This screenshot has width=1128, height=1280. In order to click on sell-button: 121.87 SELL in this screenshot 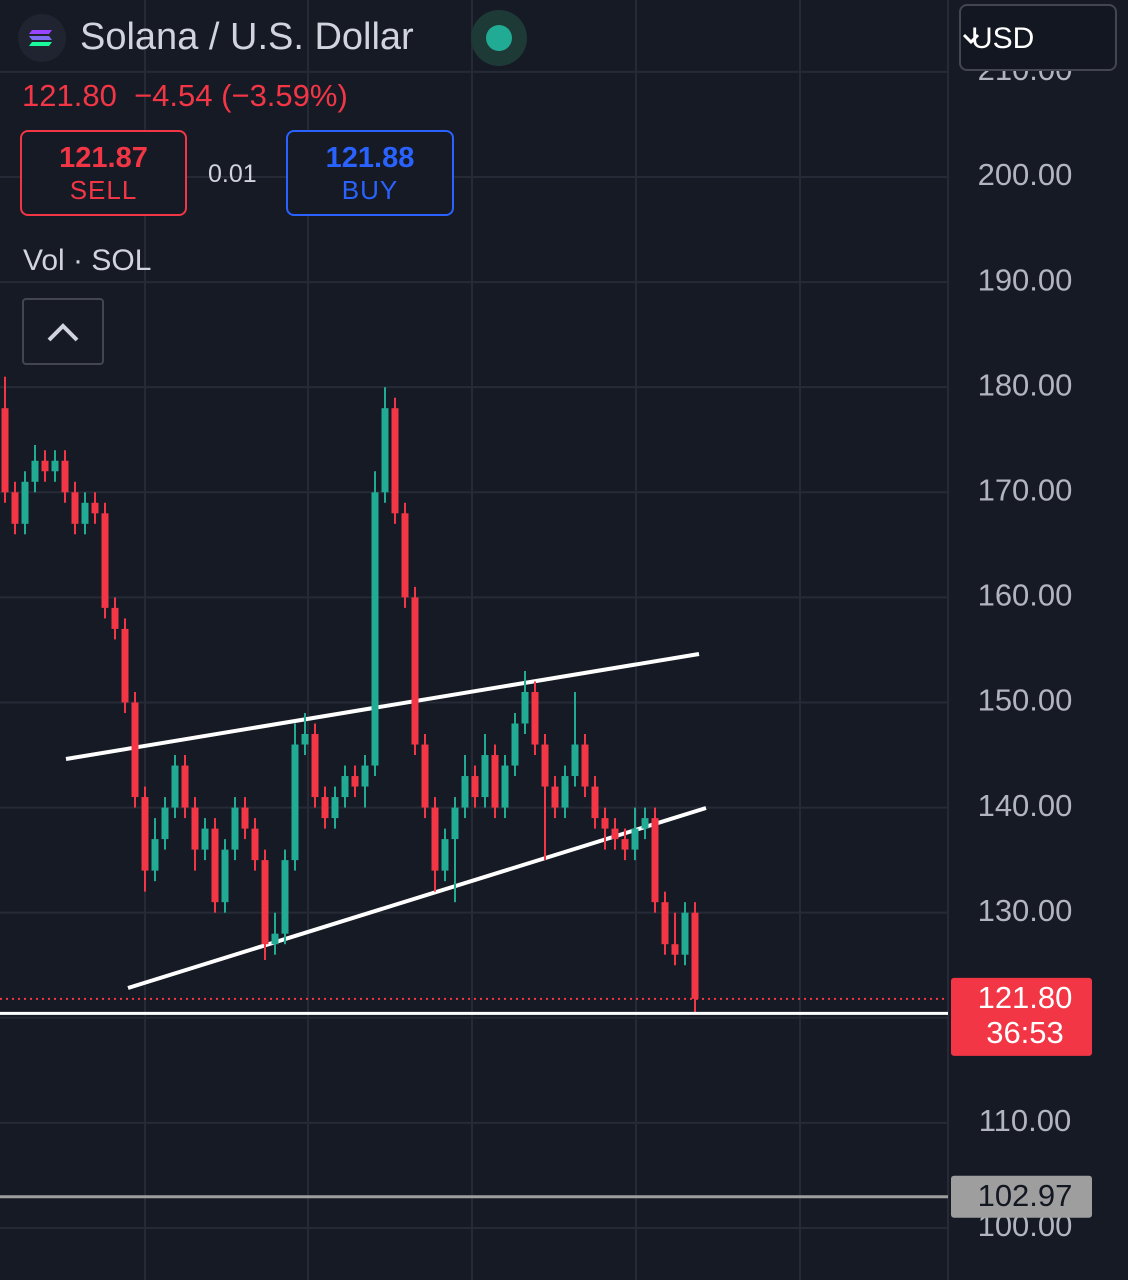, I will do `click(103, 173)`.